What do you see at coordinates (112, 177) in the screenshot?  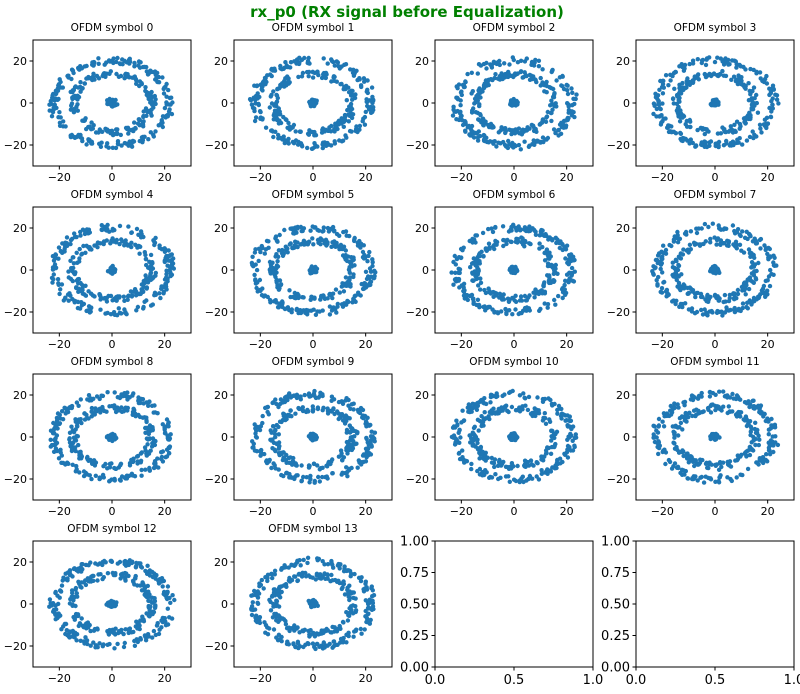 I see `x-tick-label: 0` at bounding box center [112, 177].